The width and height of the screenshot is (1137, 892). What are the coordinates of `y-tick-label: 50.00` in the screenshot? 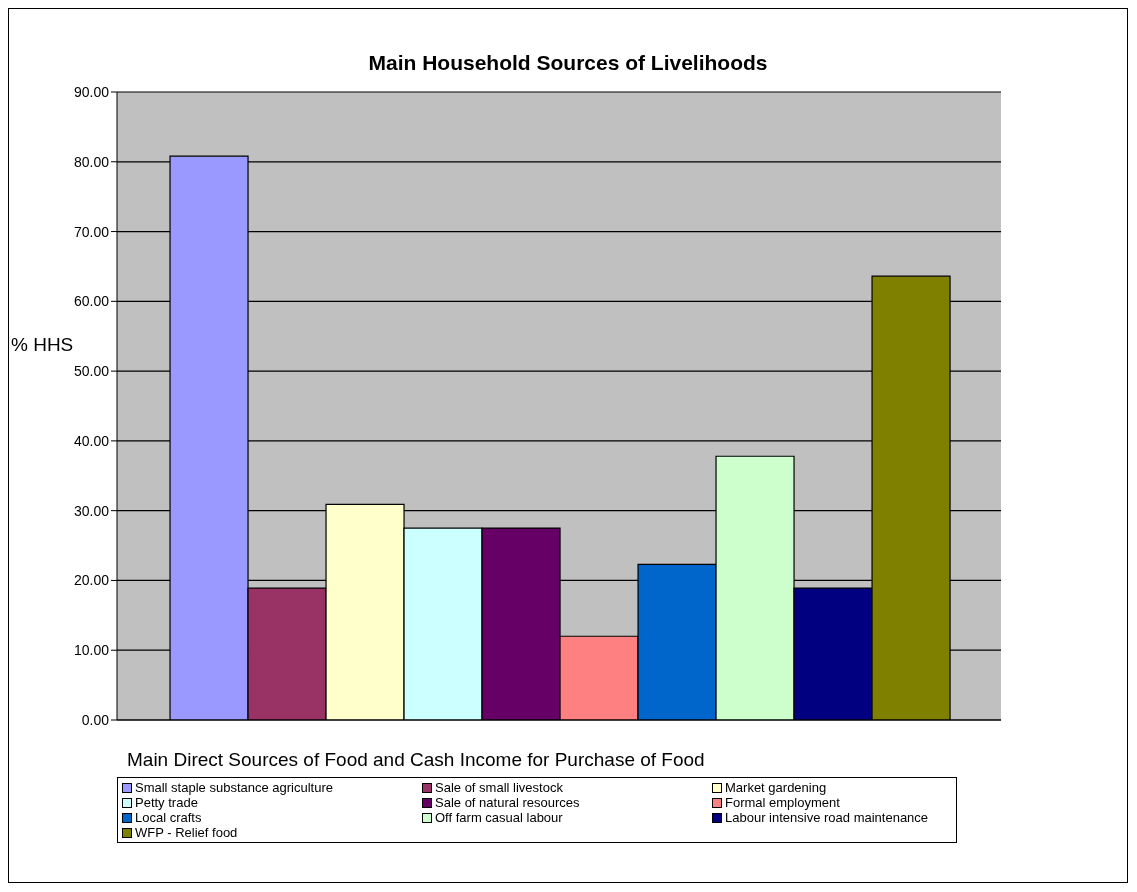 It's located at (91, 371).